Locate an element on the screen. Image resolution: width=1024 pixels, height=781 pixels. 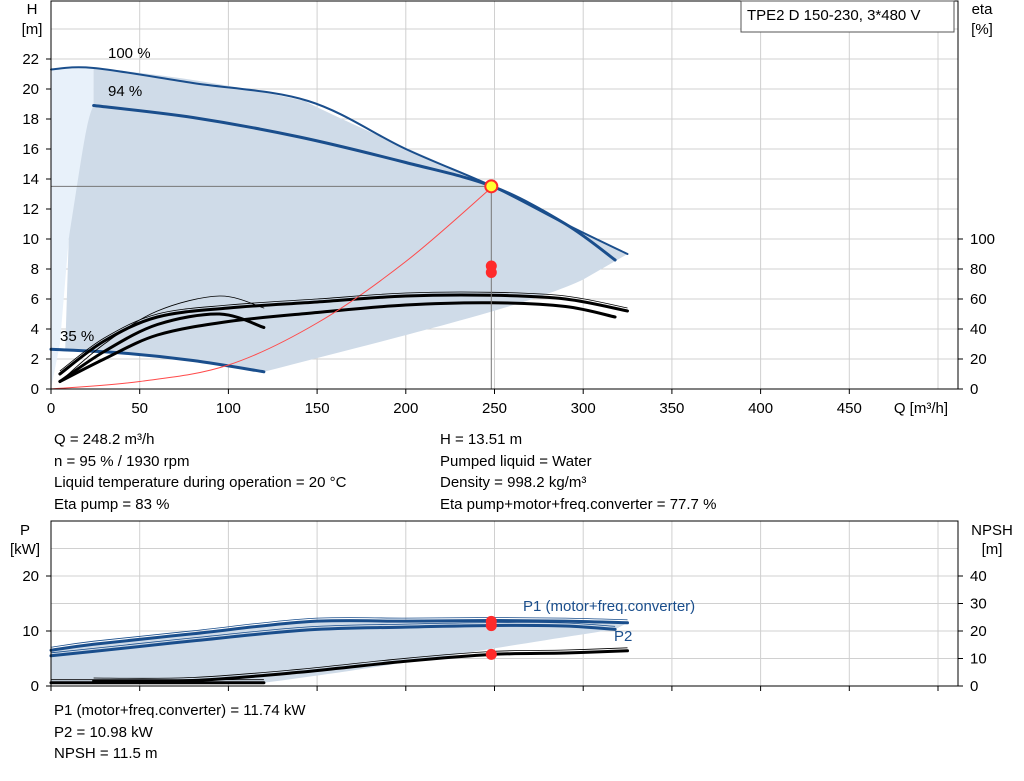
npsh-axis-label: NPSH is located at coordinates (992, 530).